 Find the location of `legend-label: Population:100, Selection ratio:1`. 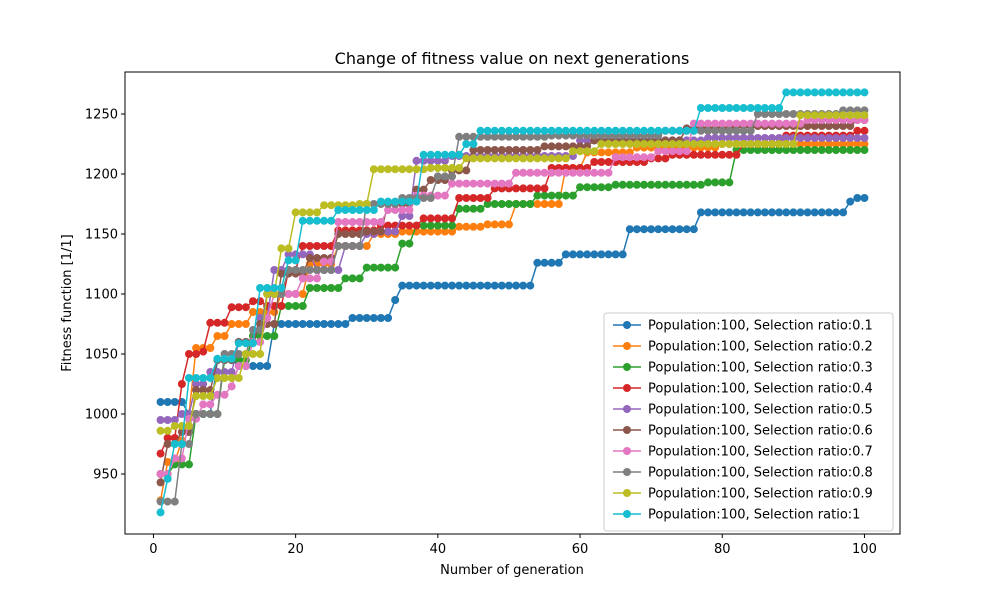

legend-label: Population:100, Selection ratio:1 is located at coordinates (754, 515).